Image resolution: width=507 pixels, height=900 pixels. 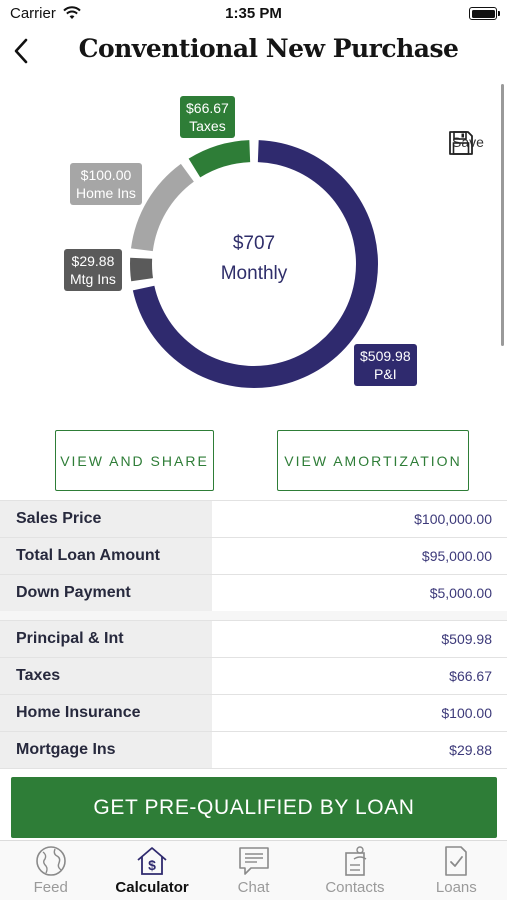 What do you see at coordinates (134, 460) in the screenshot?
I see `view-and-share-button: VIEW AND SHARE` at bounding box center [134, 460].